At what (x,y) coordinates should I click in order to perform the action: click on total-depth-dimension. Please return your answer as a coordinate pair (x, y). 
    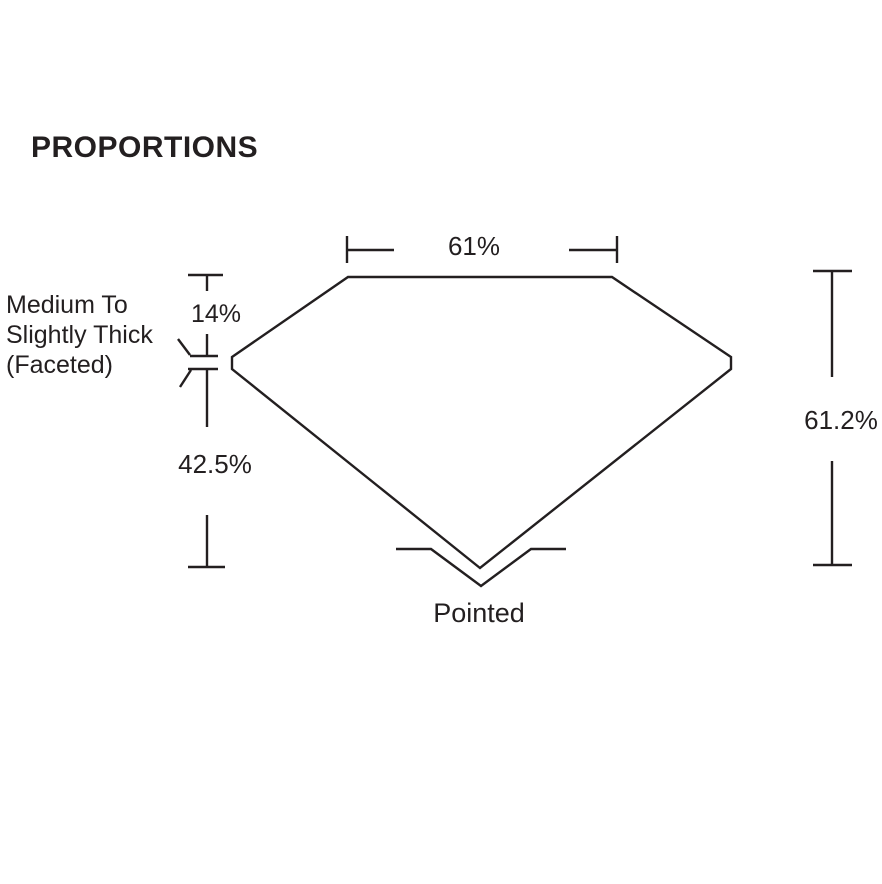
    Looking at the image, I should click on (832, 418).